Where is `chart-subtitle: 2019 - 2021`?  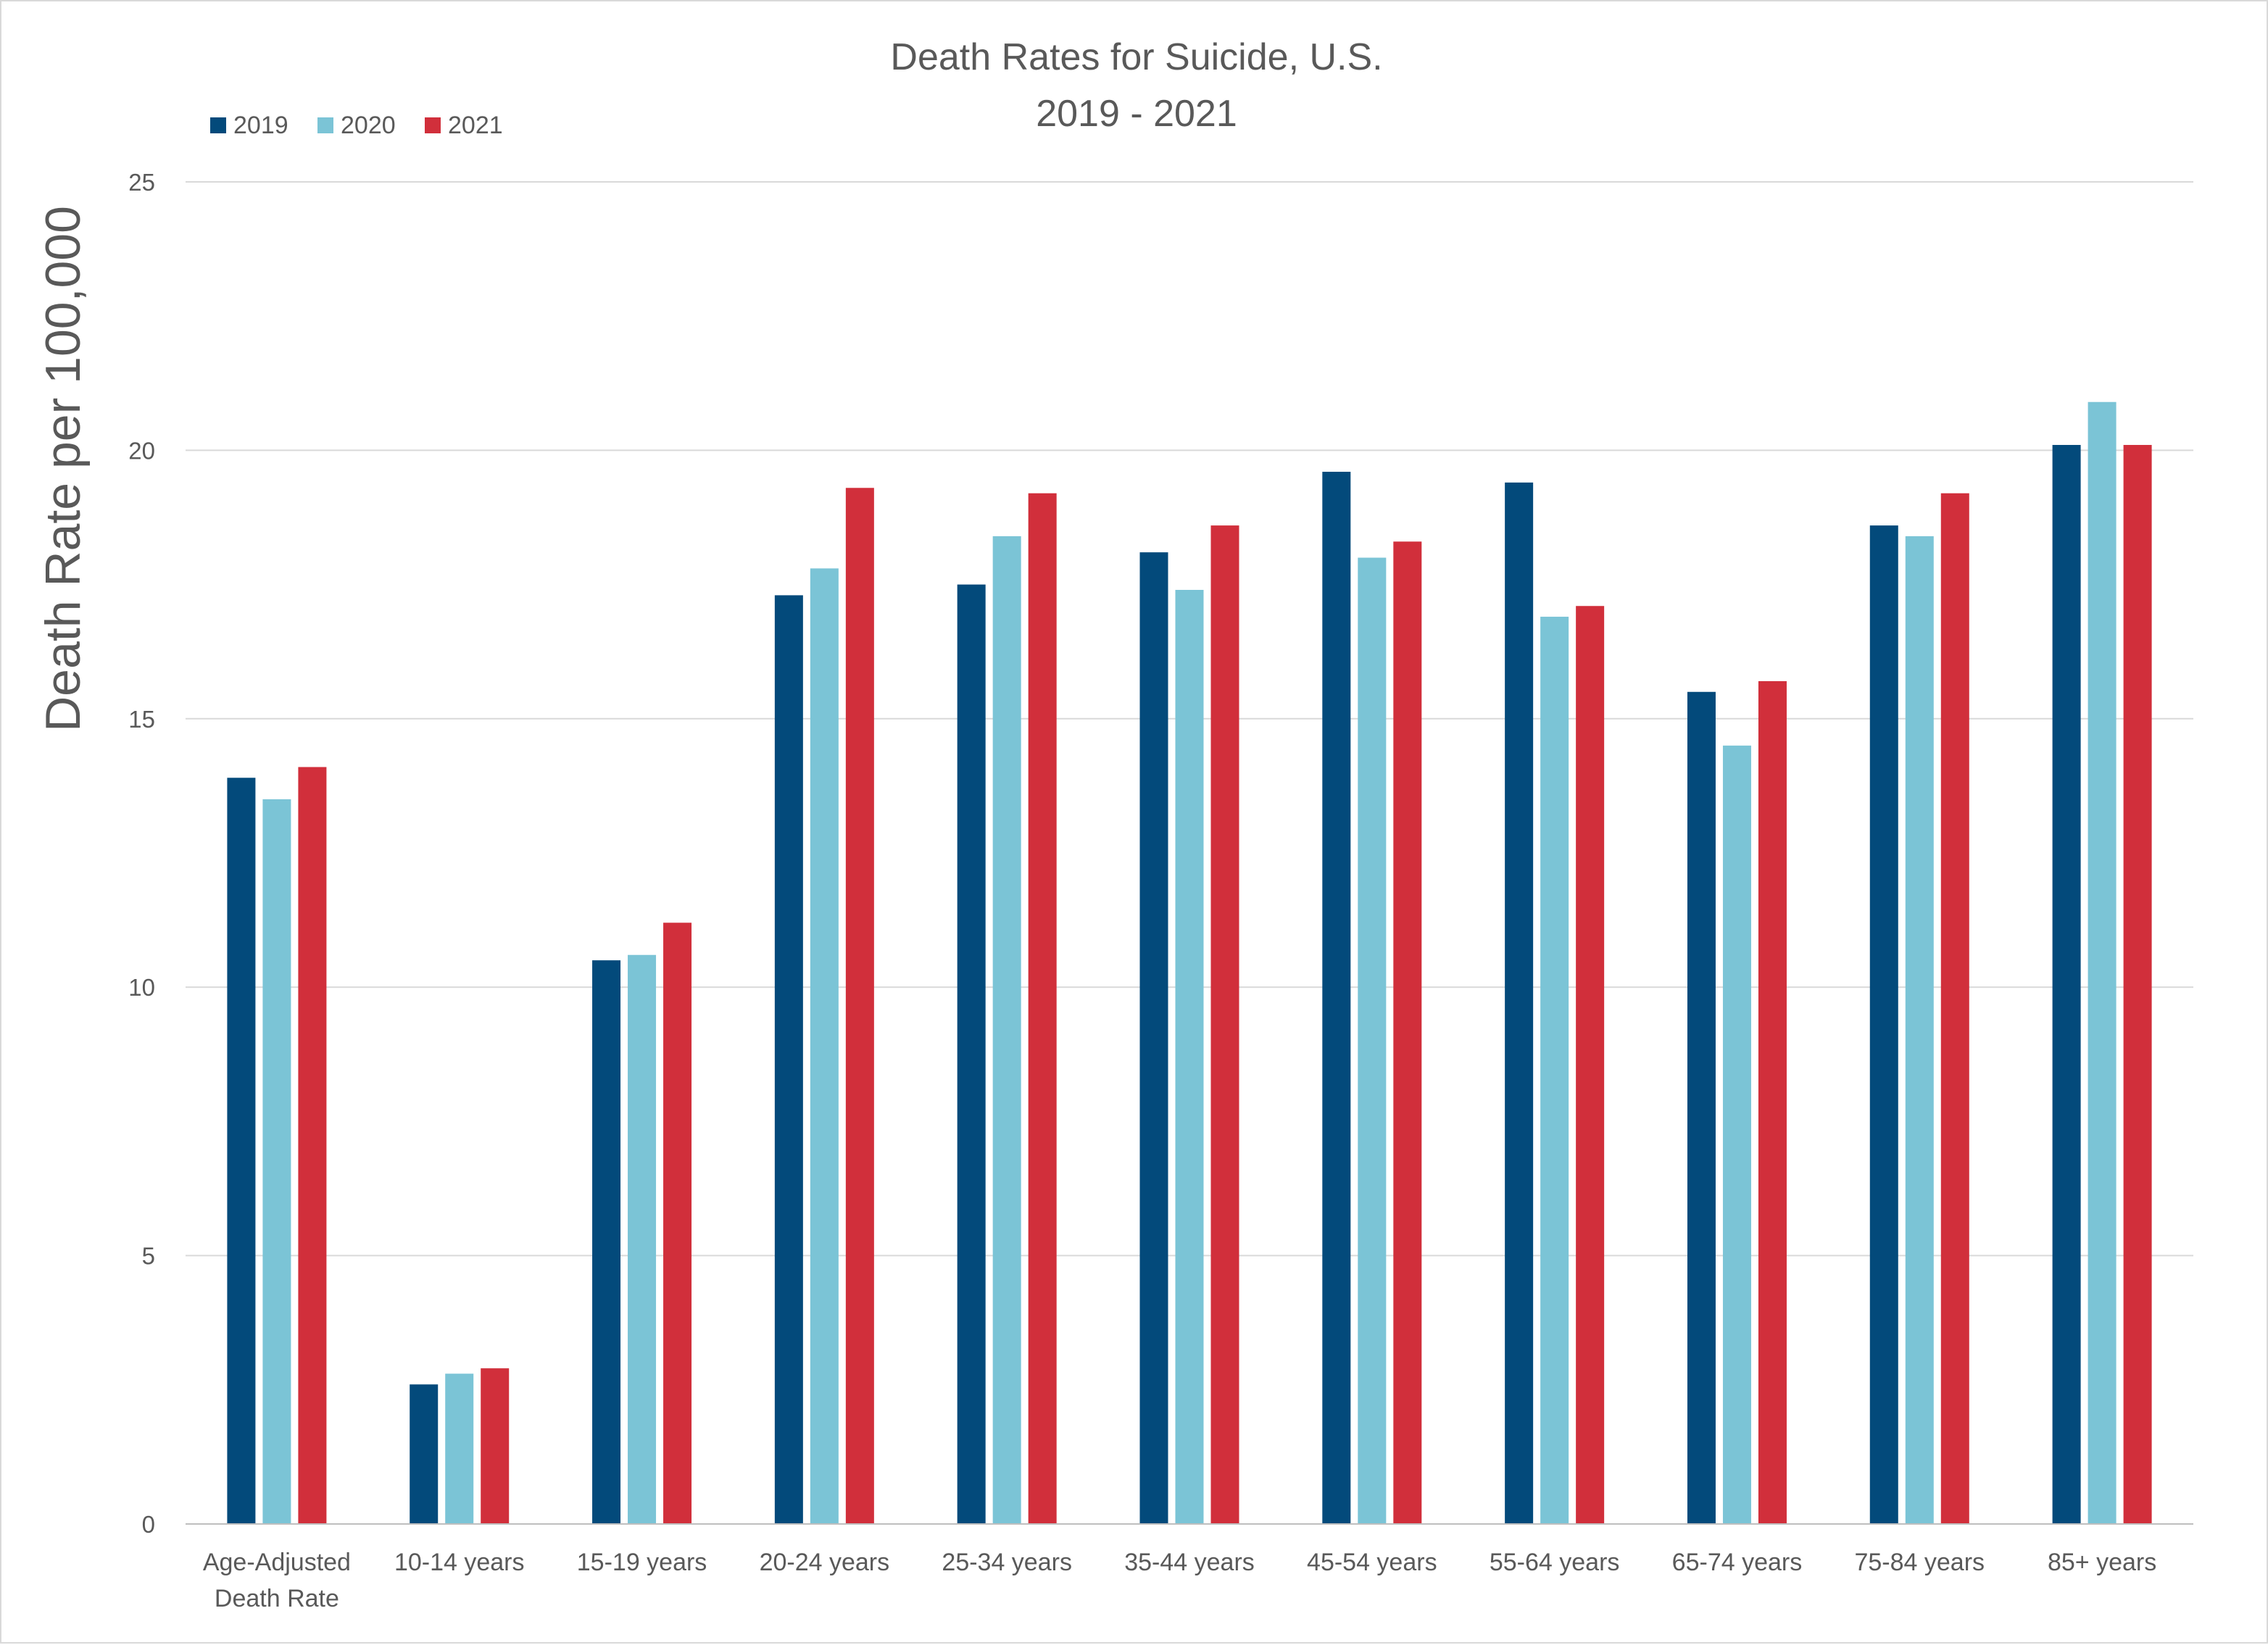
chart-subtitle: 2019 - 2021 is located at coordinates (1136, 114).